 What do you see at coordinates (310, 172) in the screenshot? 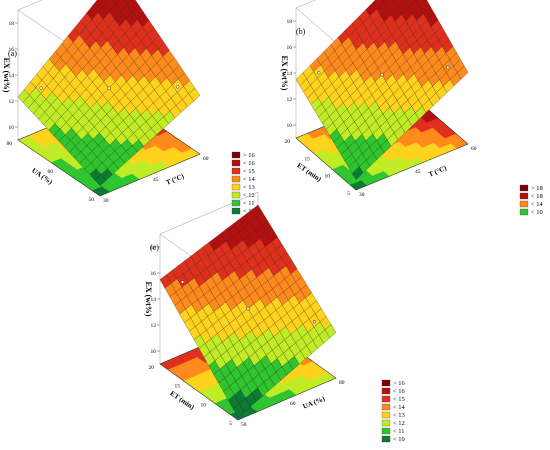
I see `y-axis-title: ET (min)` at bounding box center [310, 172].